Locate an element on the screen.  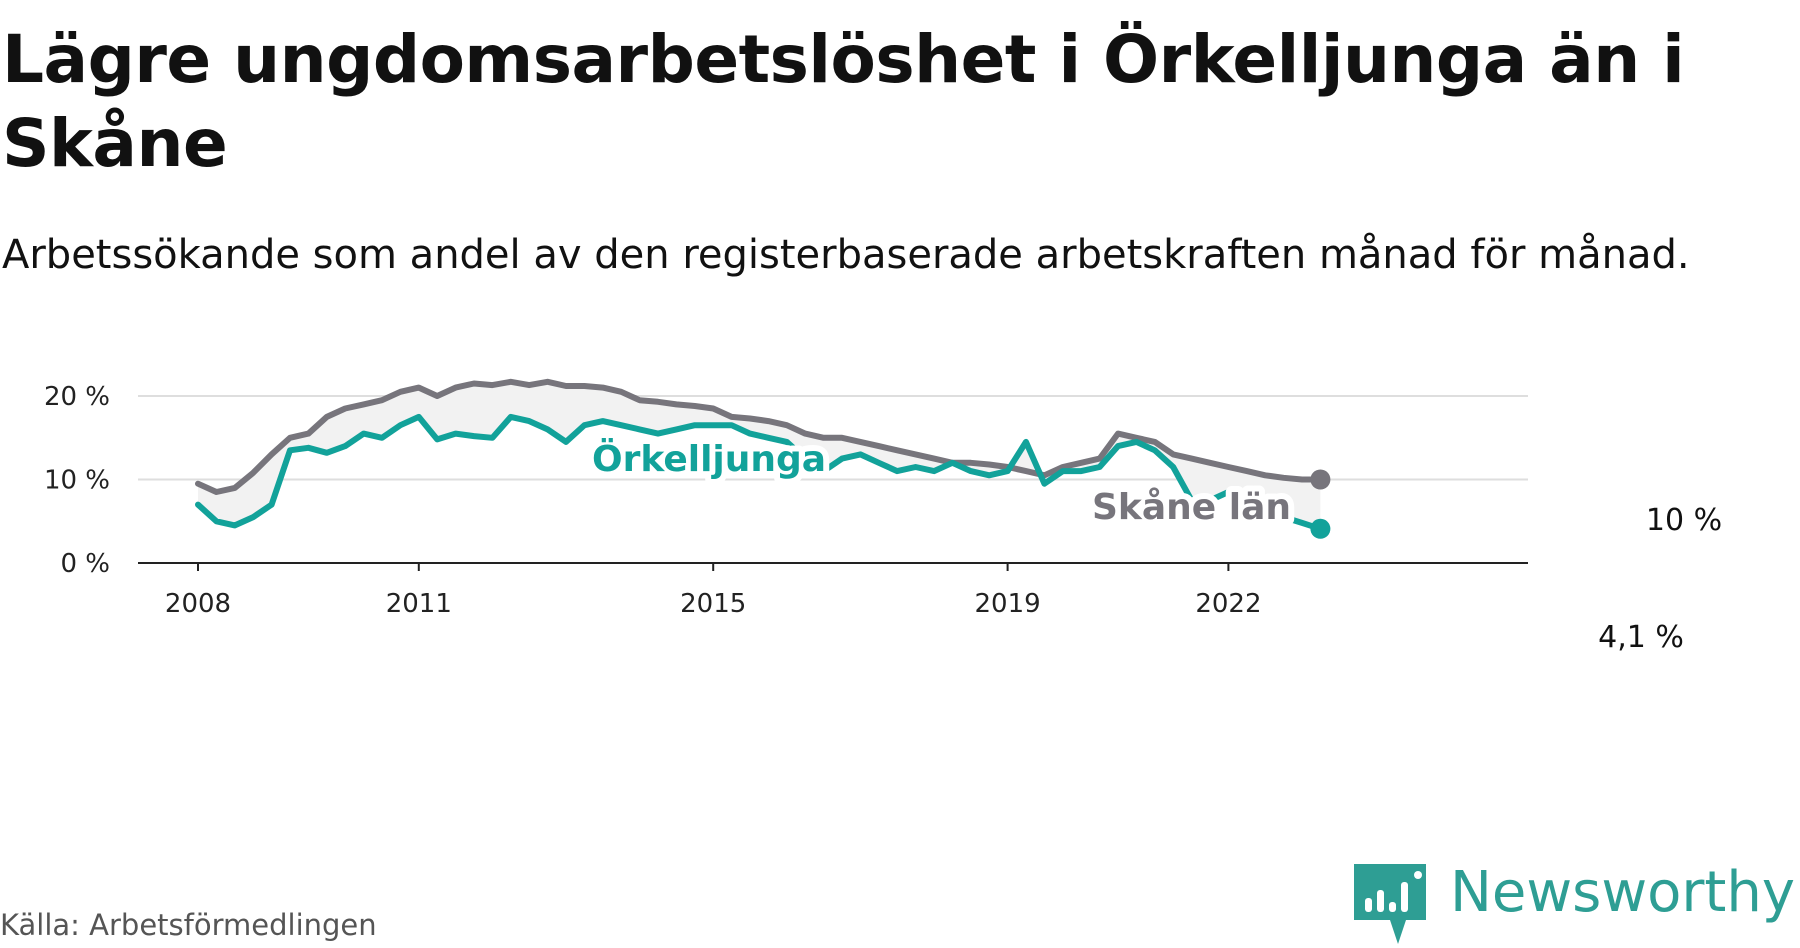
series-label-skane: Skåne län is located at coordinates (1191, 507).